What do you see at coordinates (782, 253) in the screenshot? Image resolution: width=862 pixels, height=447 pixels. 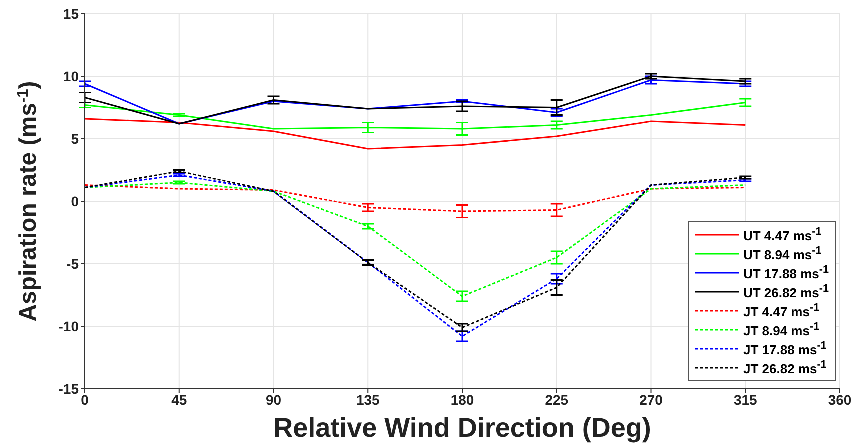 I see `legend-label: UT 8.94 ms$^{-1}$` at bounding box center [782, 253].